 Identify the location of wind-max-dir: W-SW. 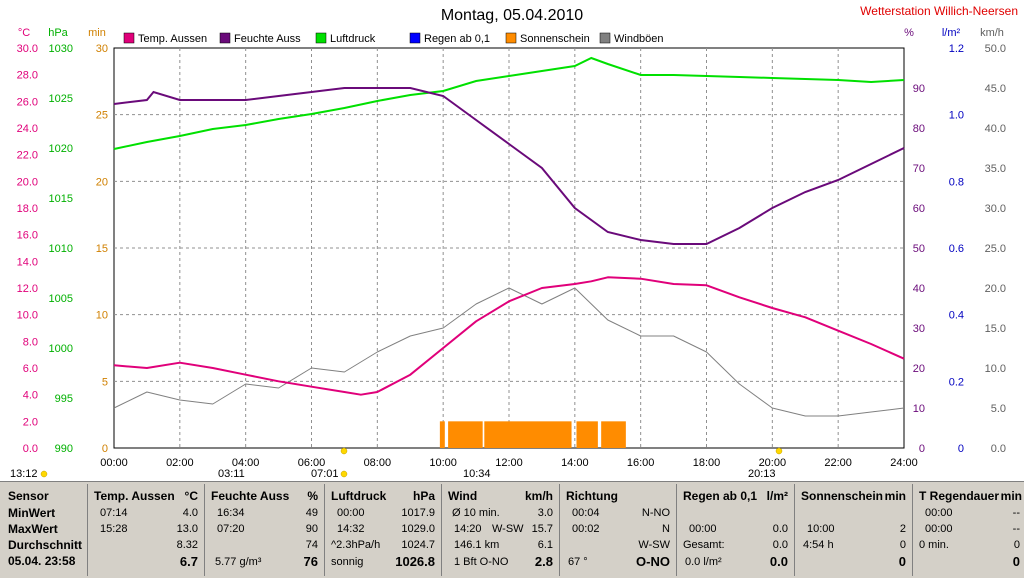
(508, 529).